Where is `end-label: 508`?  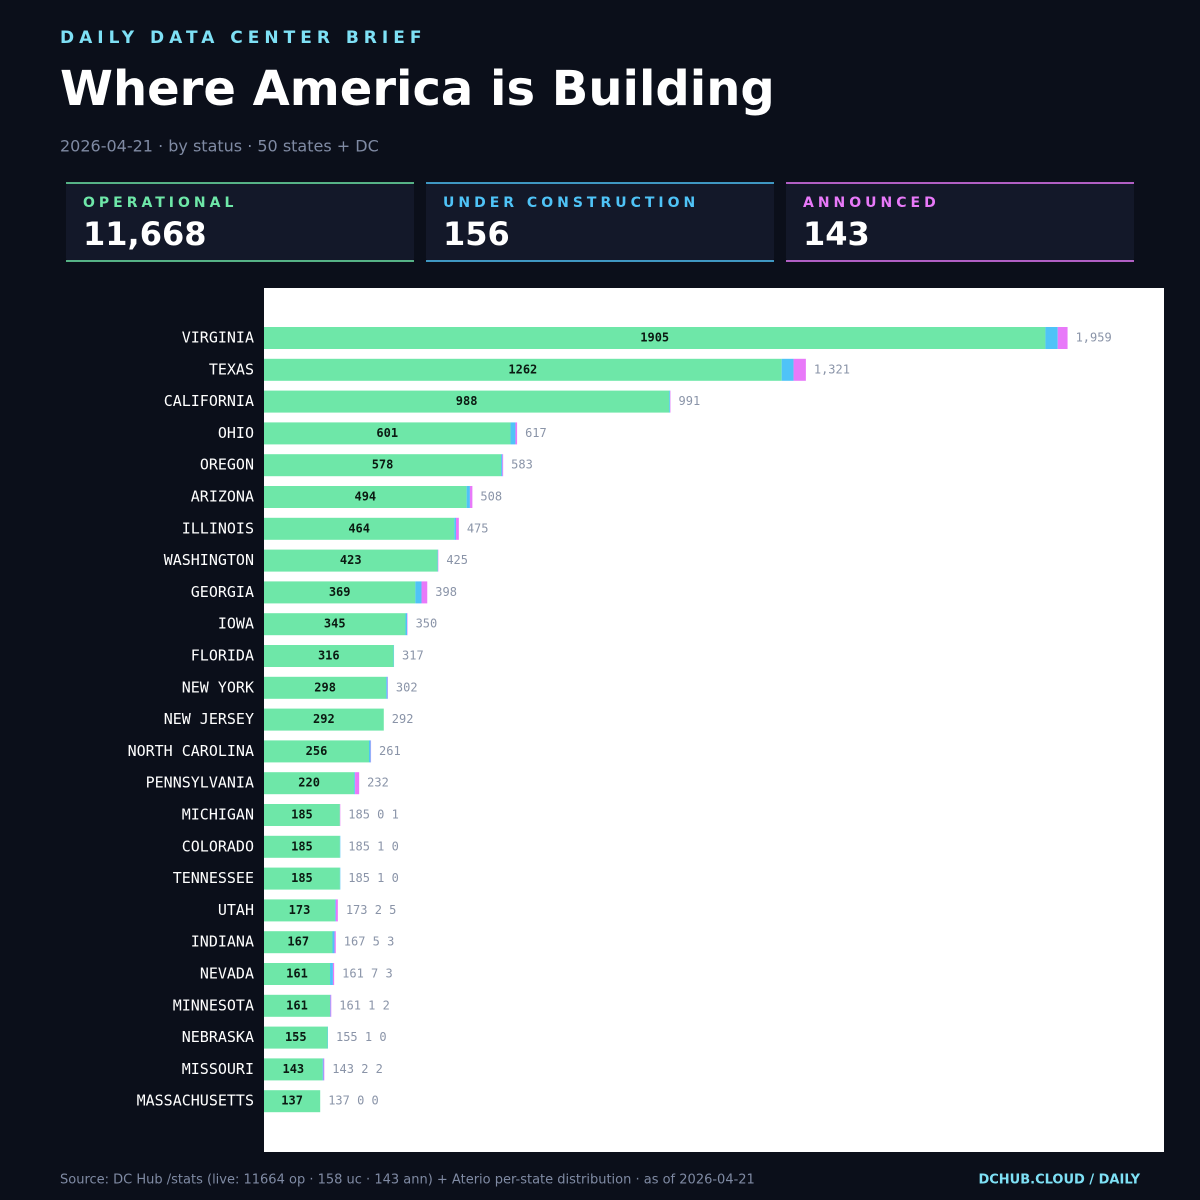
end-label: 508 is located at coordinates (491, 497).